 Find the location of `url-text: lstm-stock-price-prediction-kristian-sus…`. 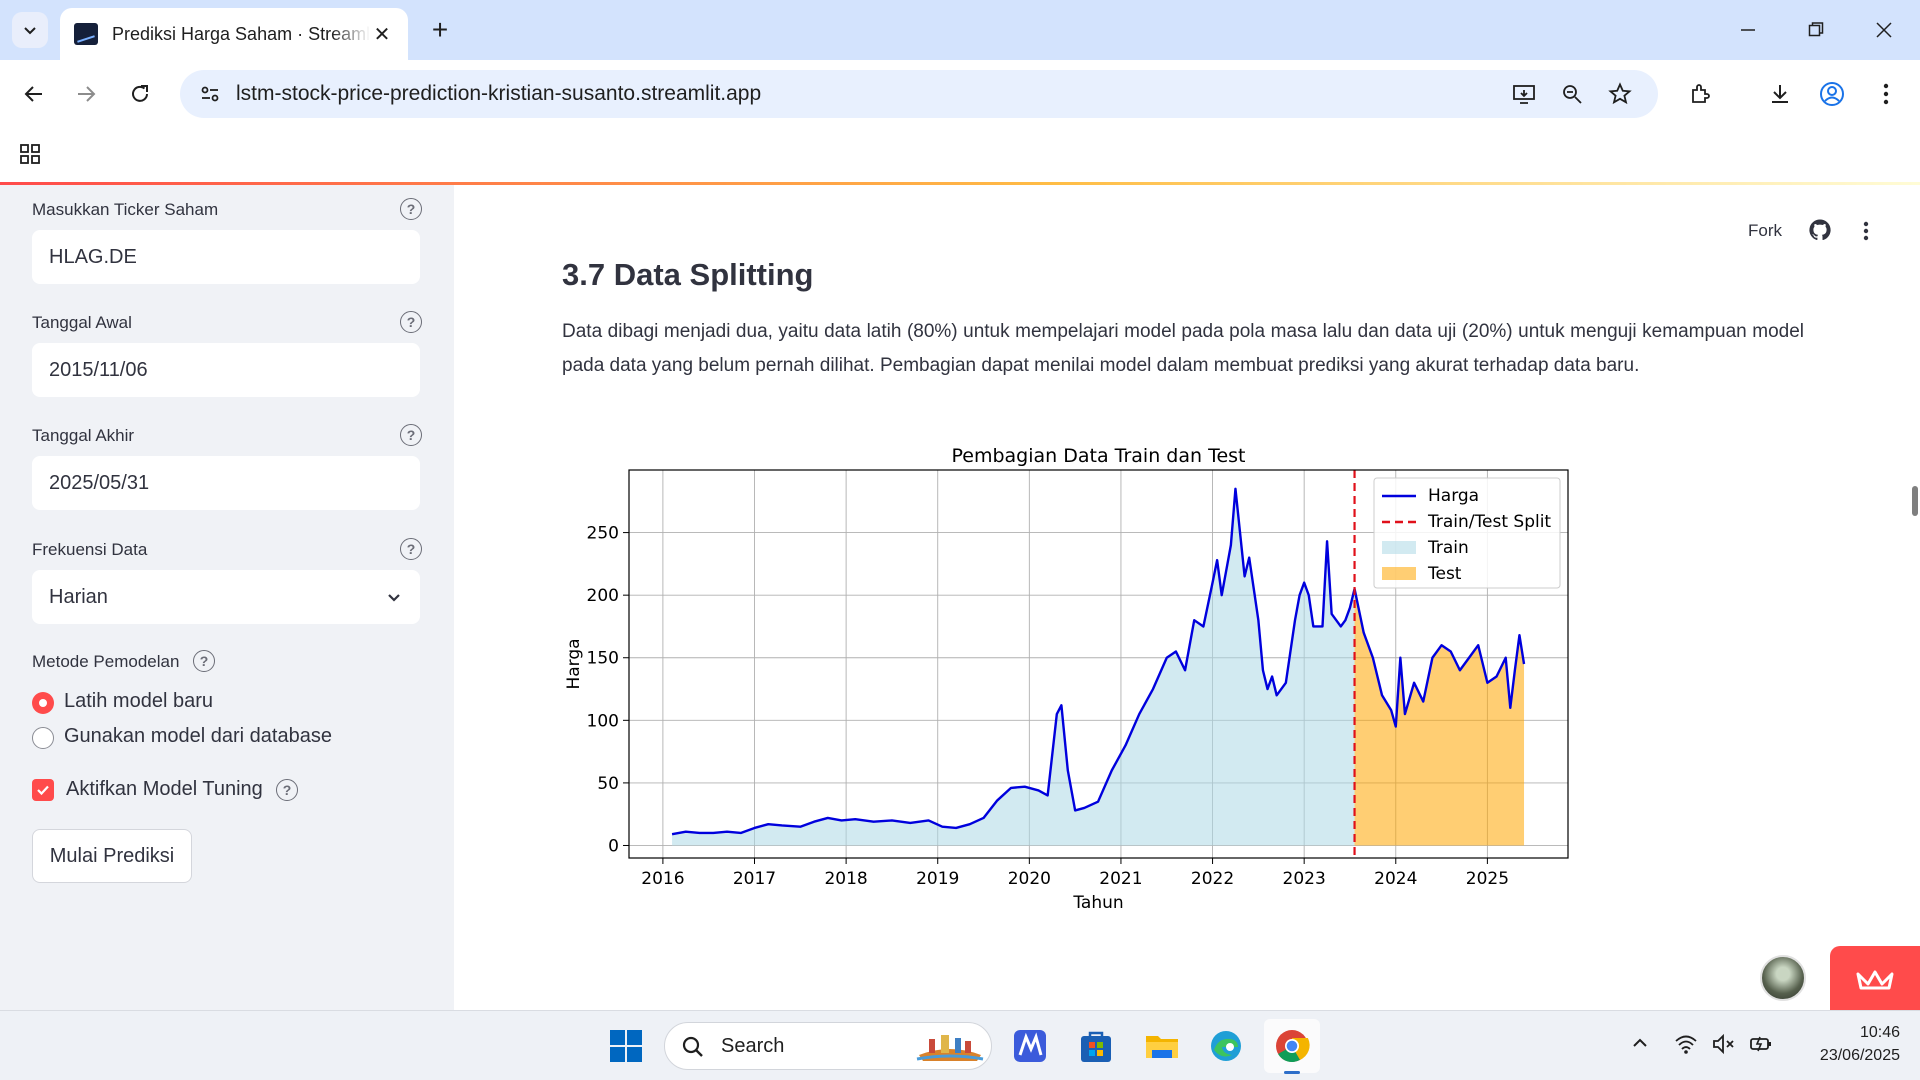

url-text: lstm-stock-price-prediction-kristian-sus… is located at coordinates (499, 93).